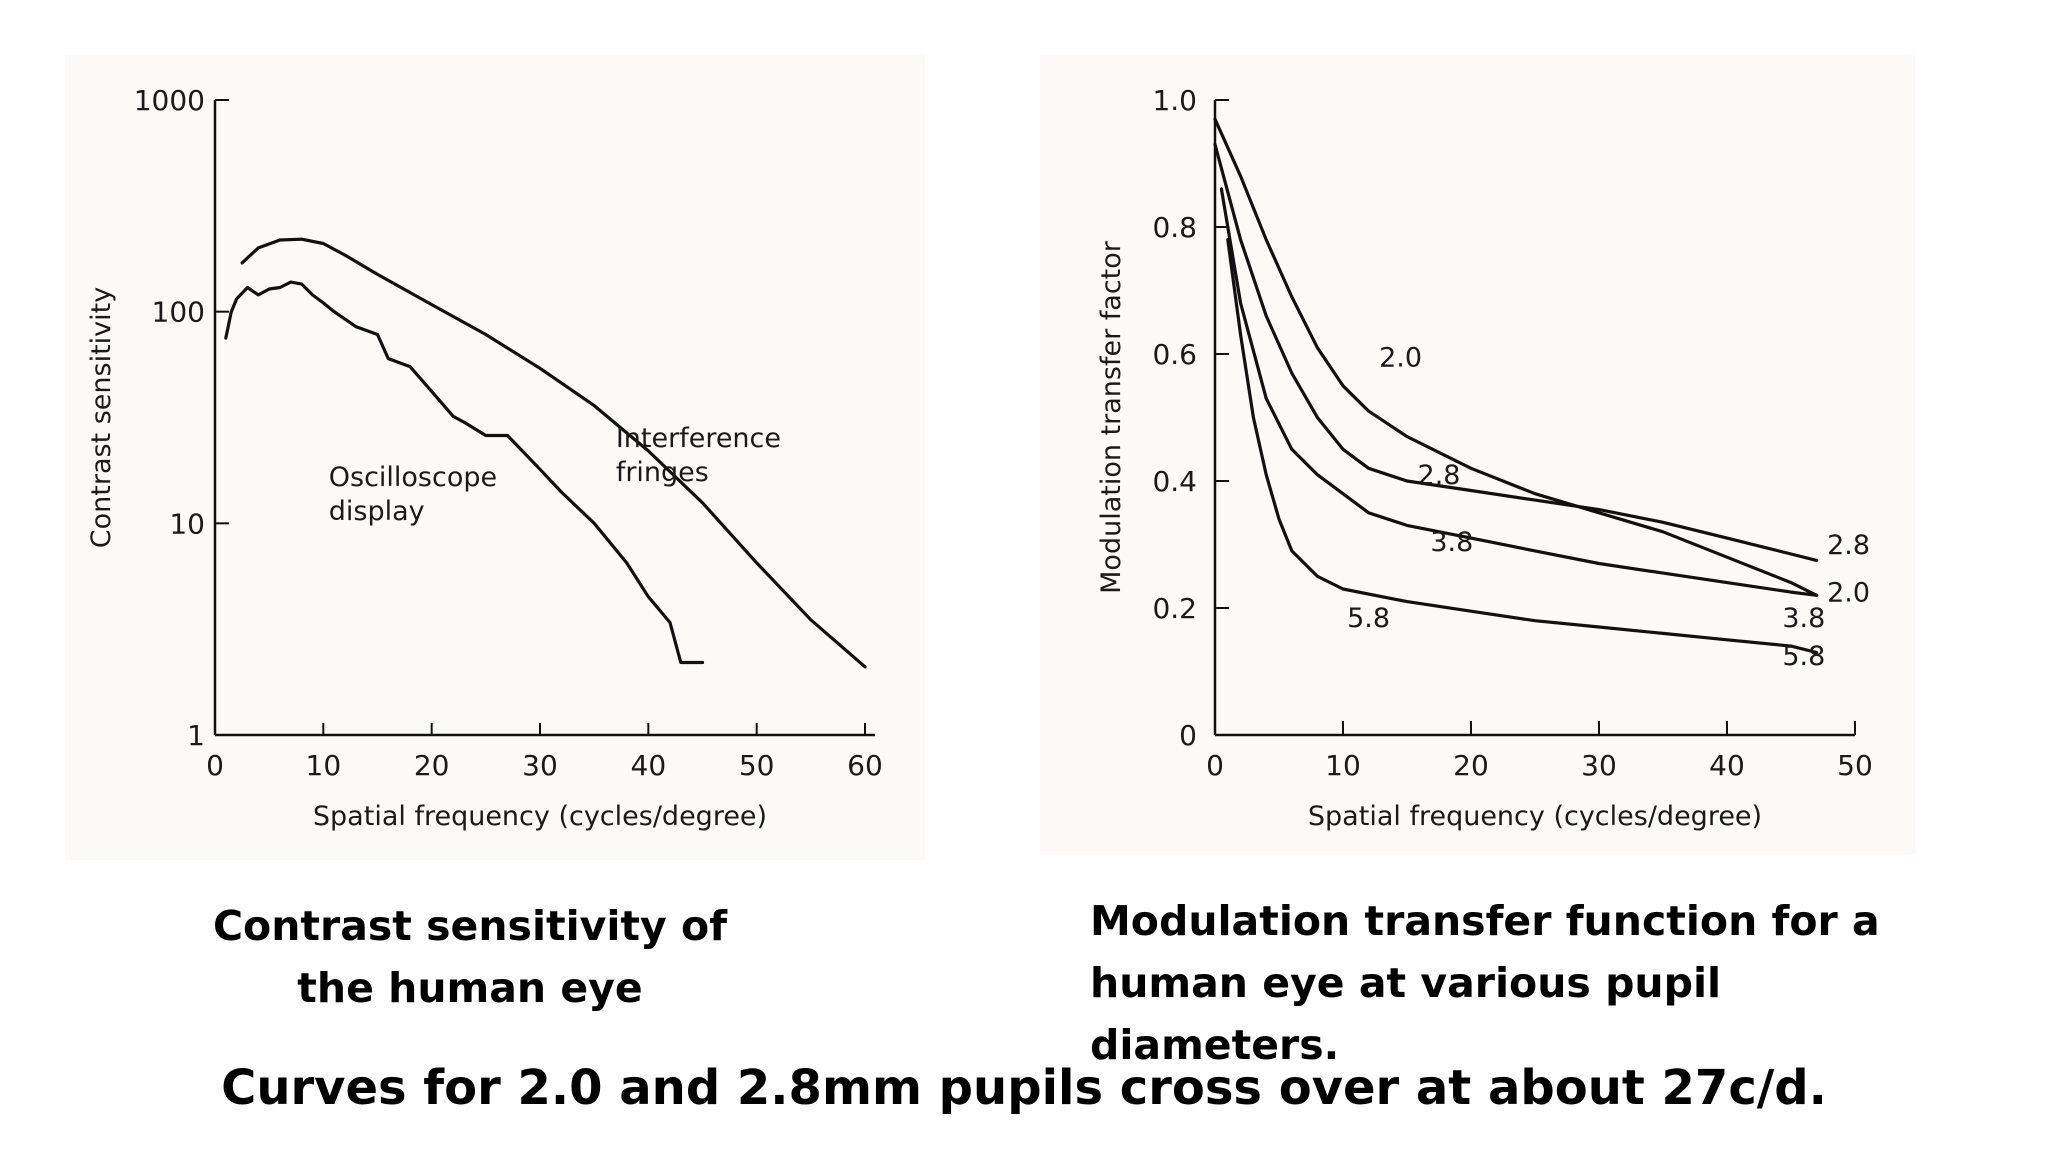  What do you see at coordinates (1188, 735) in the screenshot?
I see `y-tick-label: 0` at bounding box center [1188, 735].